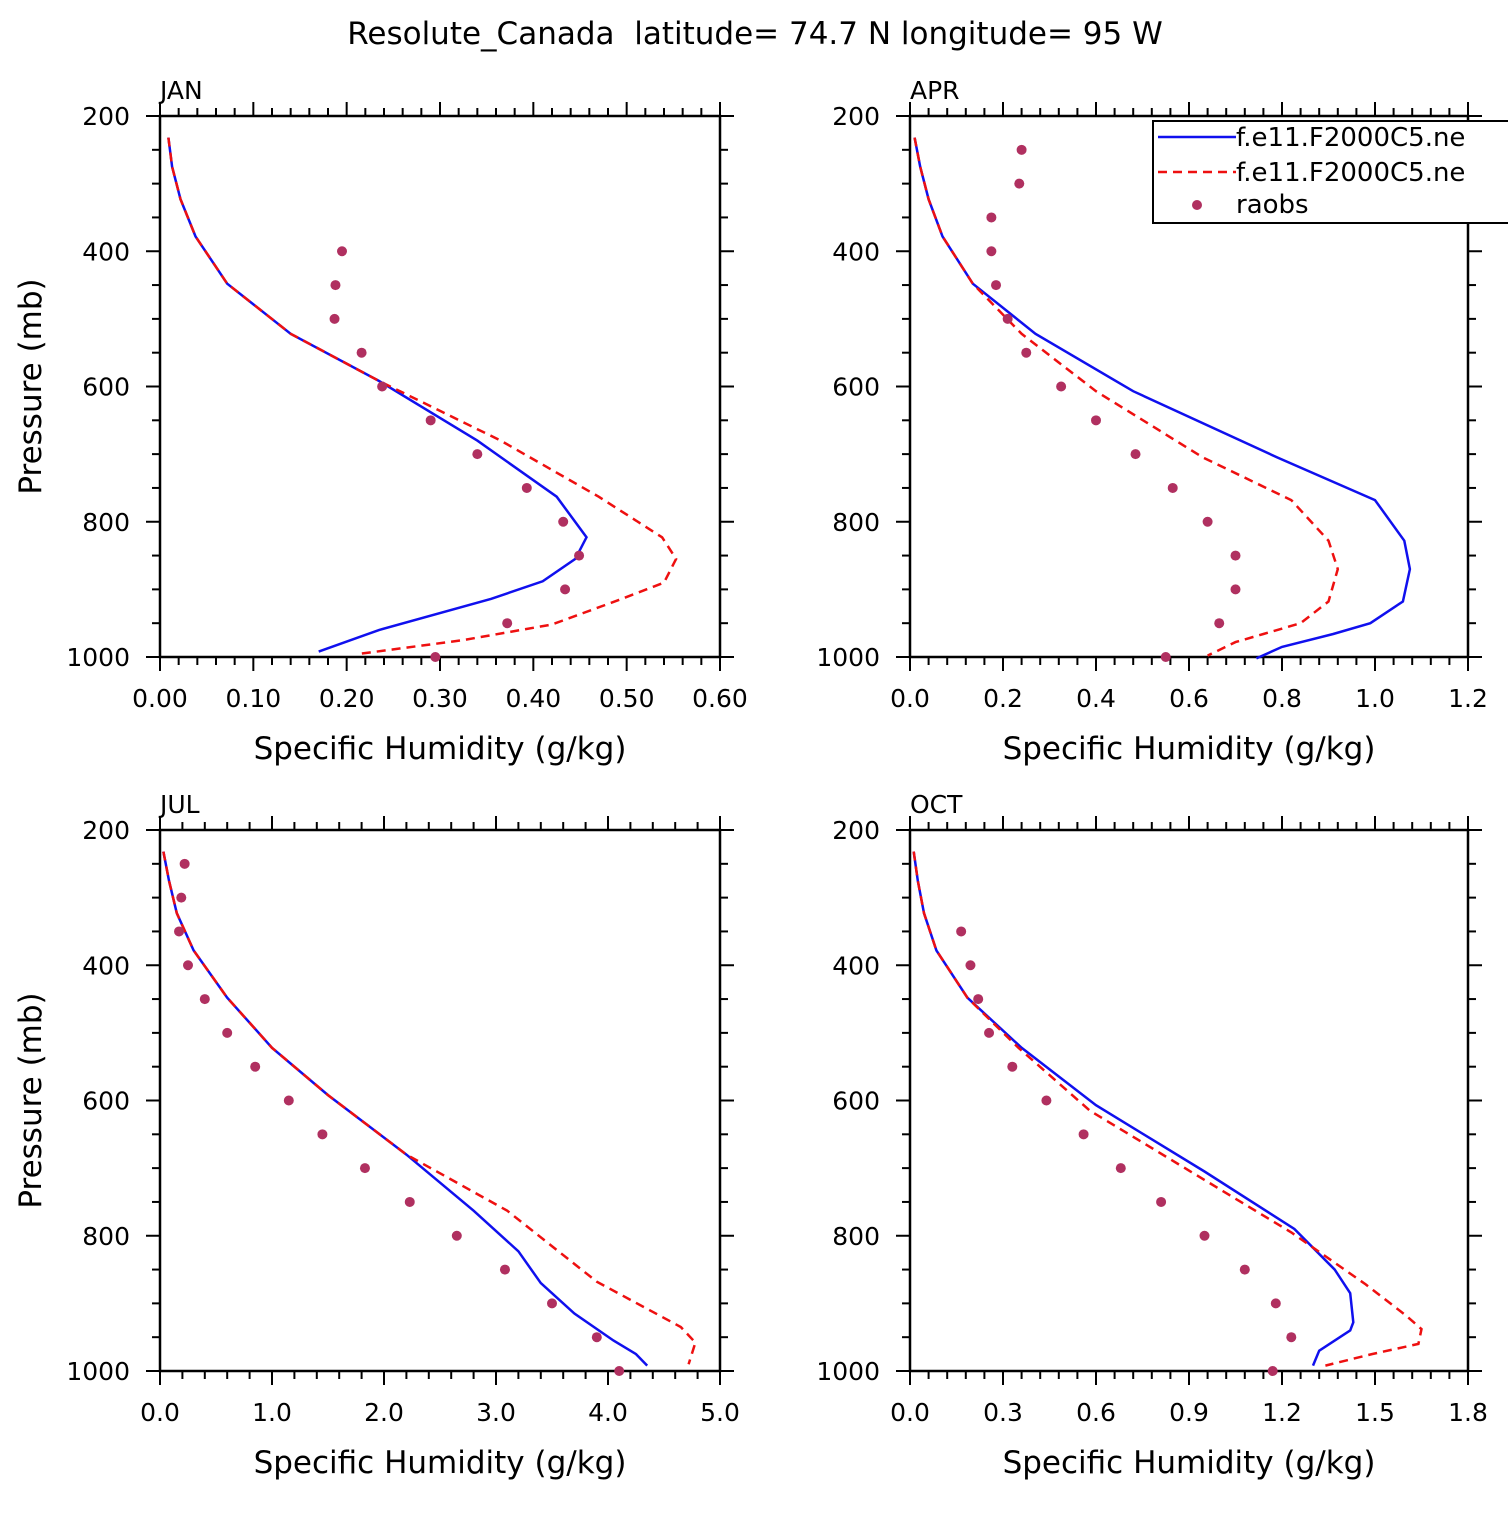  What do you see at coordinates (1468, 1412) in the screenshot?
I see `x-tick-label: 1.8` at bounding box center [1468, 1412].